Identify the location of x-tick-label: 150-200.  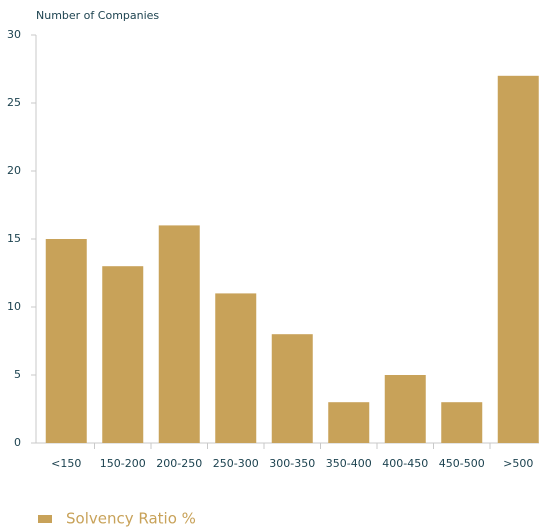
(123, 463).